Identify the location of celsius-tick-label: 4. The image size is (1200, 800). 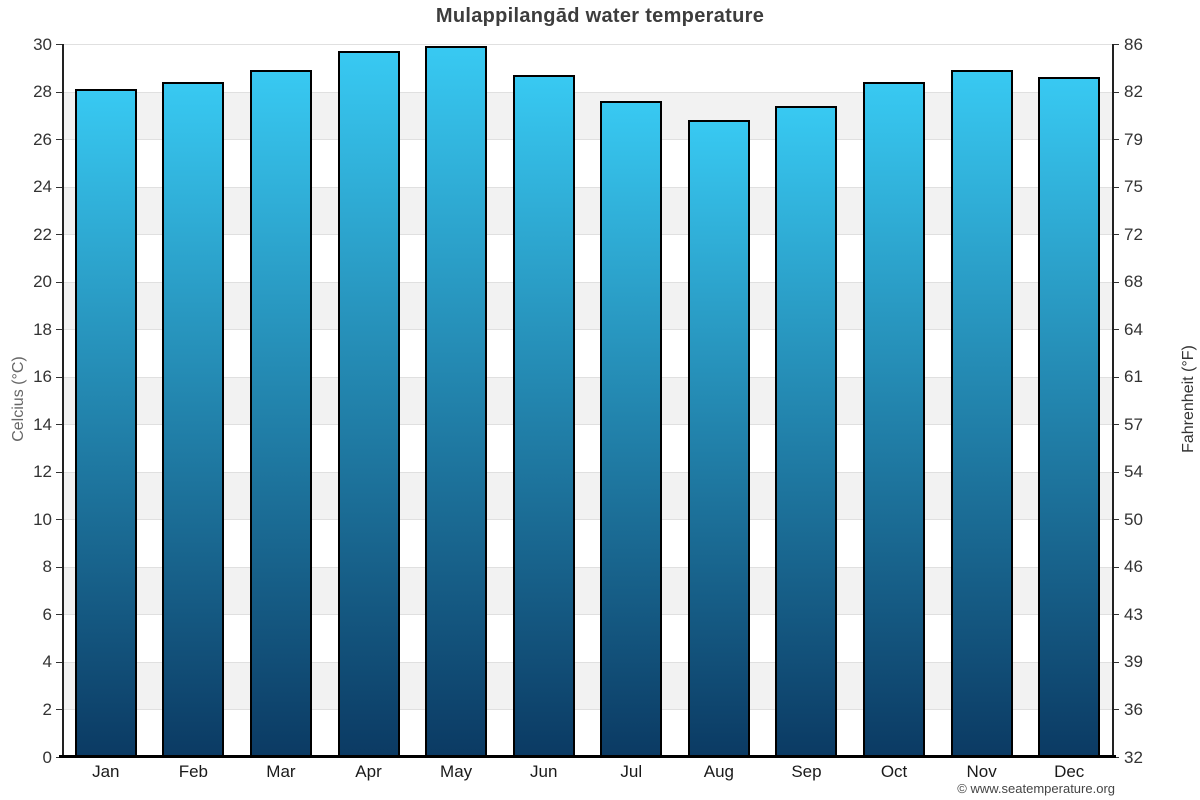
(47, 662).